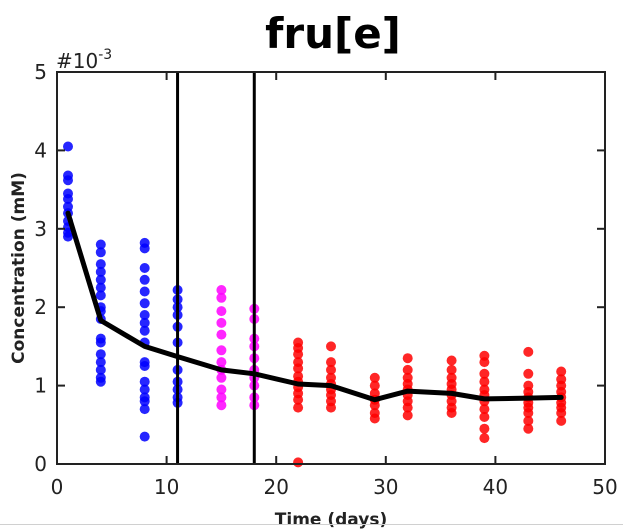 The height and width of the screenshot is (531, 623). I want to click on y-axis-multiplier-base: #10, so click(77, 61).